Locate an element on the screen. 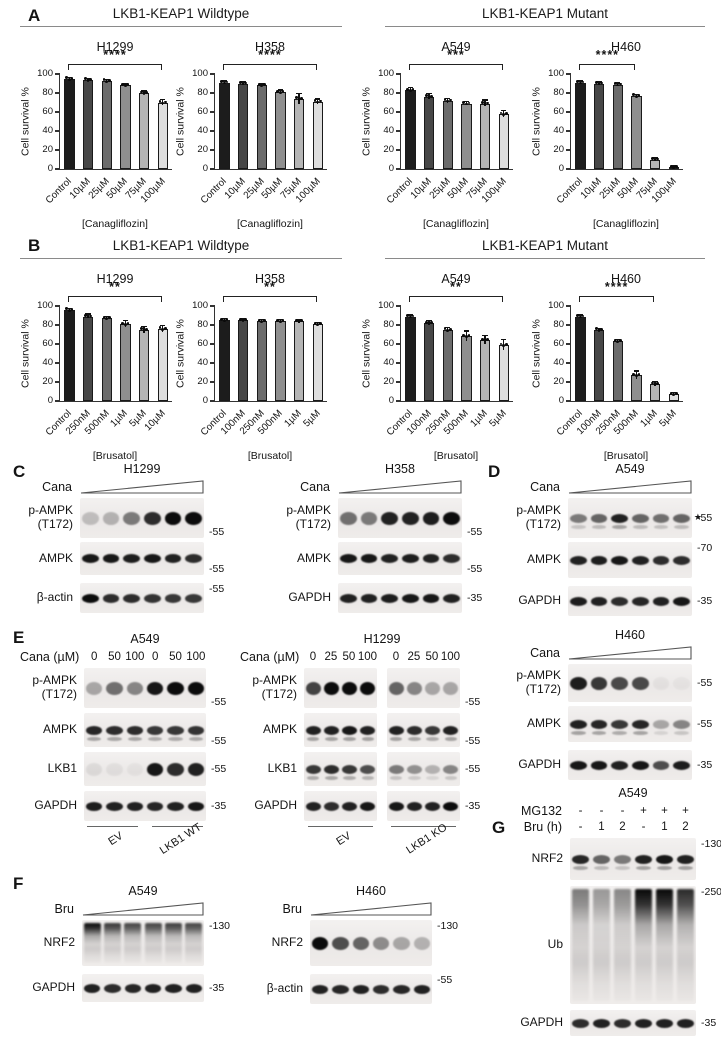 The width and height of the screenshot is (721, 1046). lane-value: 100 is located at coordinates (367, 657).